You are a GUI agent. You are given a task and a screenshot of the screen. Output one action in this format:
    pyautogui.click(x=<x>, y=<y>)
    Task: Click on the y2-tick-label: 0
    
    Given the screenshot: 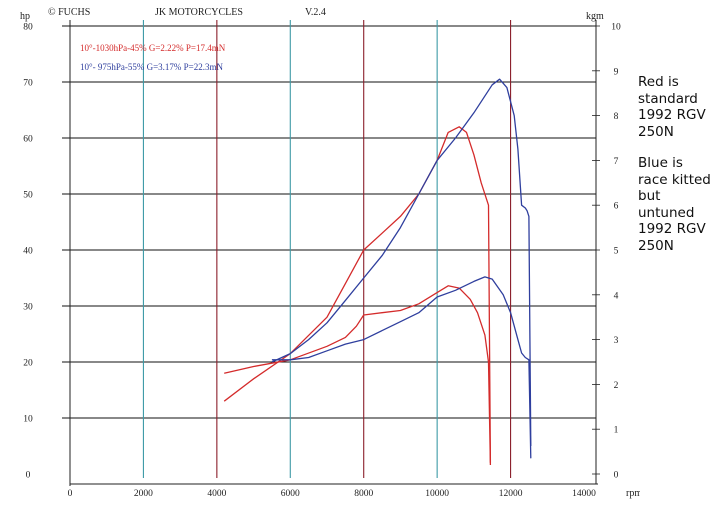 What is the action you would take?
    pyautogui.click(x=616, y=476)
    